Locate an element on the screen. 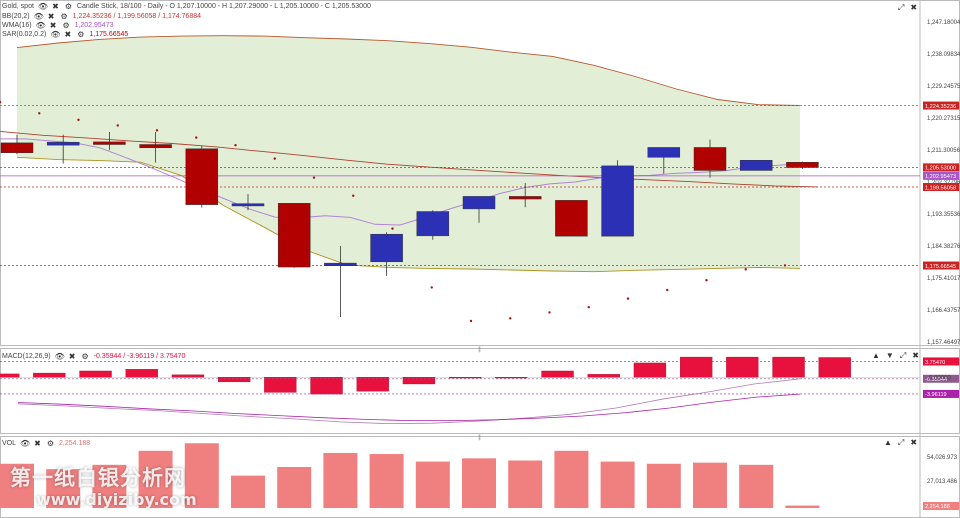  sar-label: SAR(0.02,0.2) is located at coordinates (24, 34).